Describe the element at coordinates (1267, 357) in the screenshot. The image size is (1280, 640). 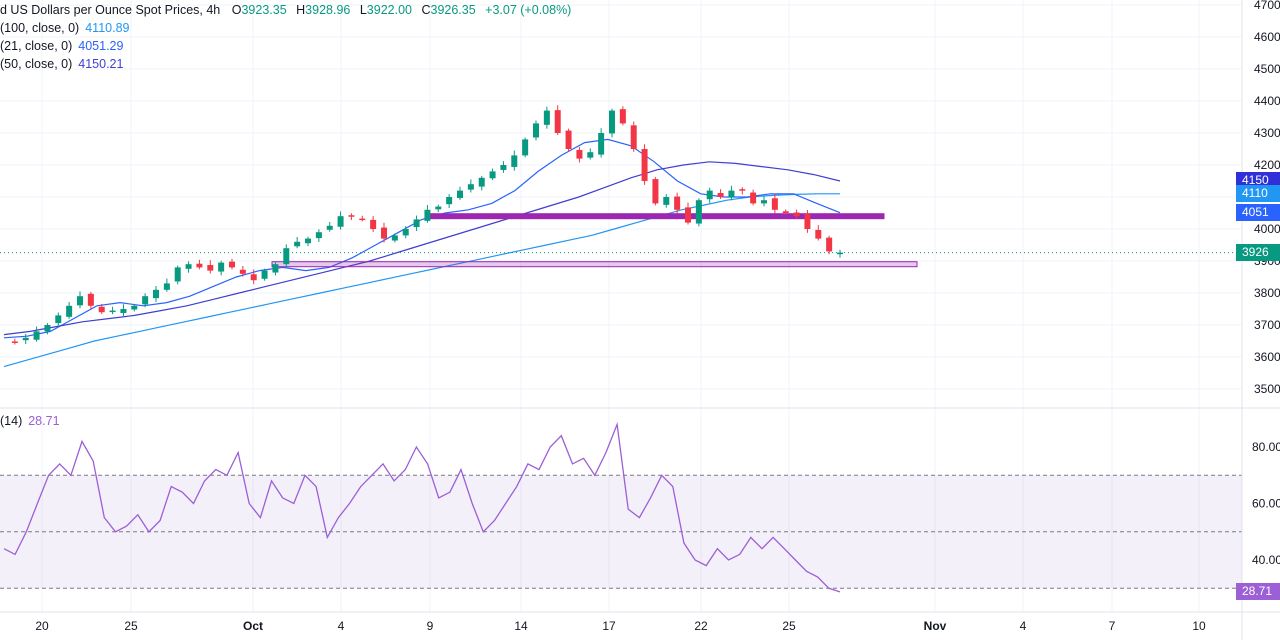
I see `price-tick-label: 3600` at that location.